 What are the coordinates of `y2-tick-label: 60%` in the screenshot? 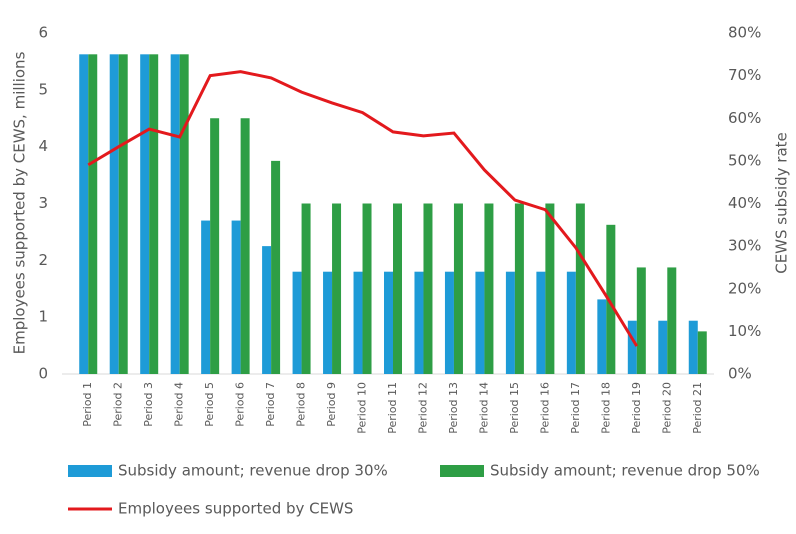 It's located at (744, 118).